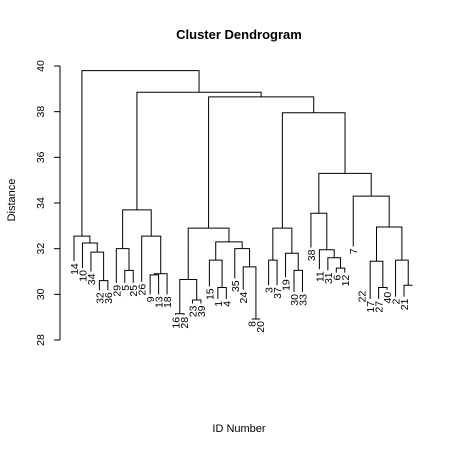 This screenshot has height=450, width=450. What do you see at coordinates (12, 200) in the screenshot?
I see `y-axis-label: Distance` at bounding box center [12, 200].